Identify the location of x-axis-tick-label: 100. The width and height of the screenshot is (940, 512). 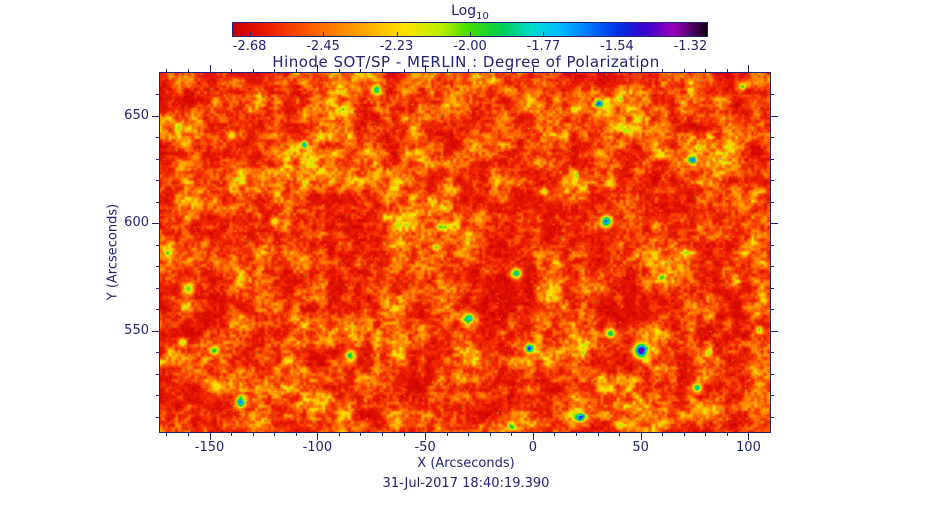
(748, 447).